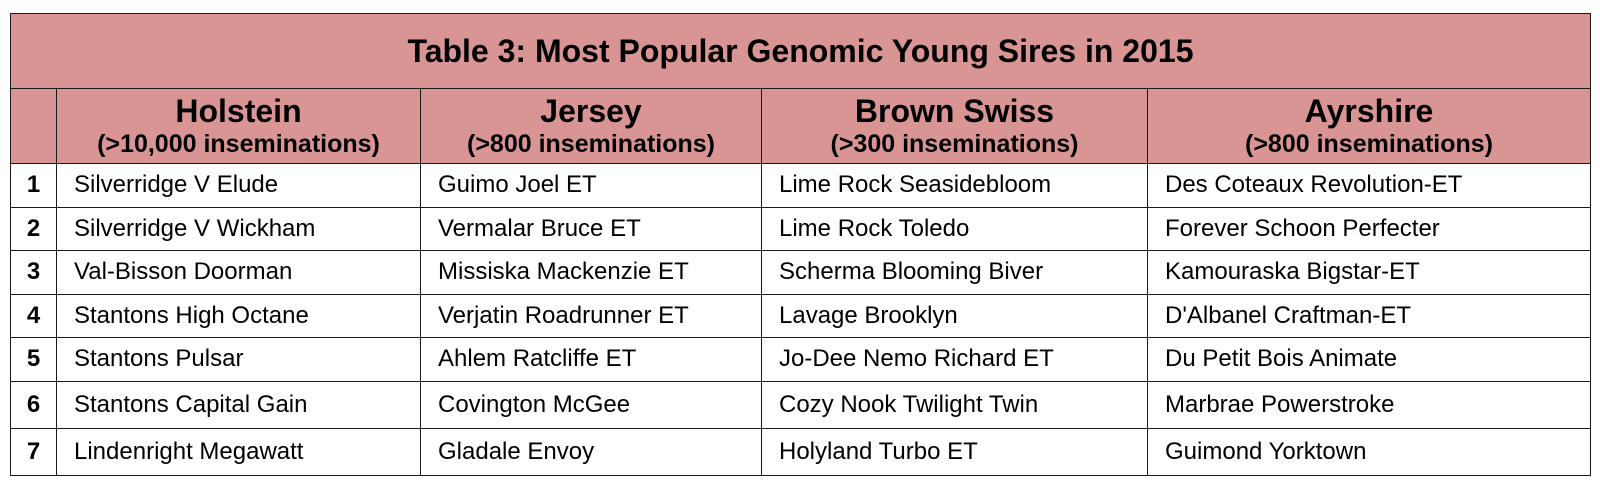 This screenshot has height=486, width=1600. What do you see at coordinates (591, 359) in the screenshot?
I see `sire-cell: Ahlem Ratcliffe ET` at bounding box center [591, 359].